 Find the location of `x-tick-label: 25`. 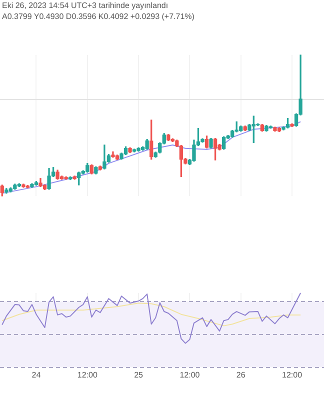

x-tick-label: 25 is located at coordinates (139, 375).